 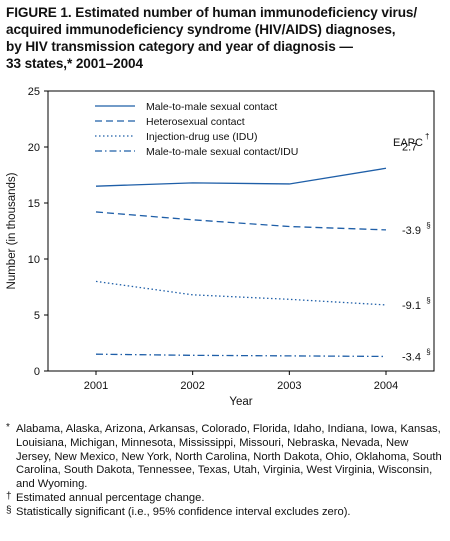 I want to click on y-tick-label: 5, so click(x=37, y=316).